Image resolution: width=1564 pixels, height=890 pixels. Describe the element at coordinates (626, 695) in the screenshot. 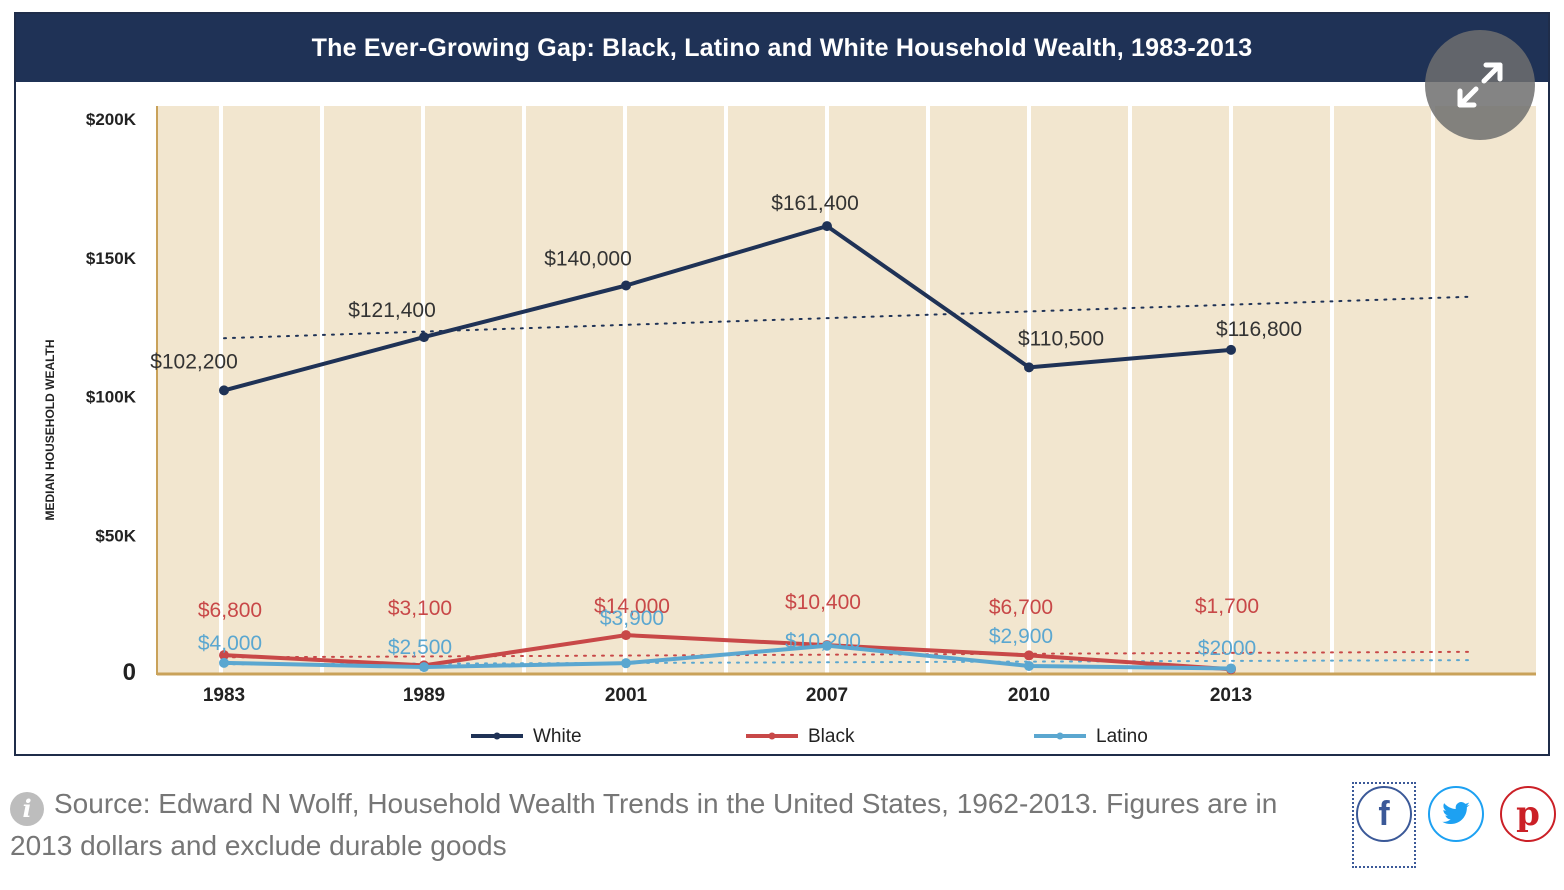

I see `x-tick-label: 2001` at that location.